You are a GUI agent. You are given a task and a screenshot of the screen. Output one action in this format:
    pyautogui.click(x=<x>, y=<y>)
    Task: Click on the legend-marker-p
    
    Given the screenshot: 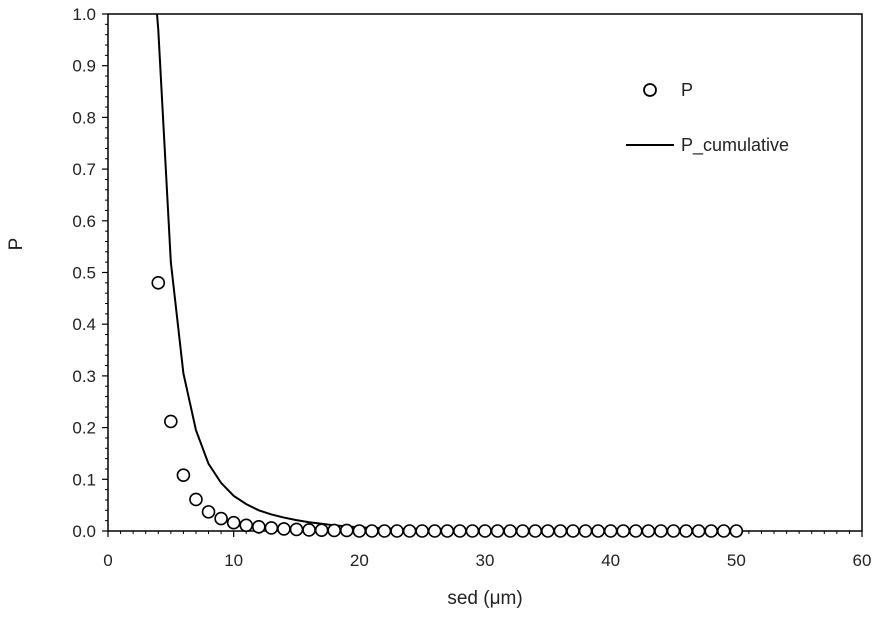 What is the action you would take?
    pyautogui.click(x=650, y=90)
    